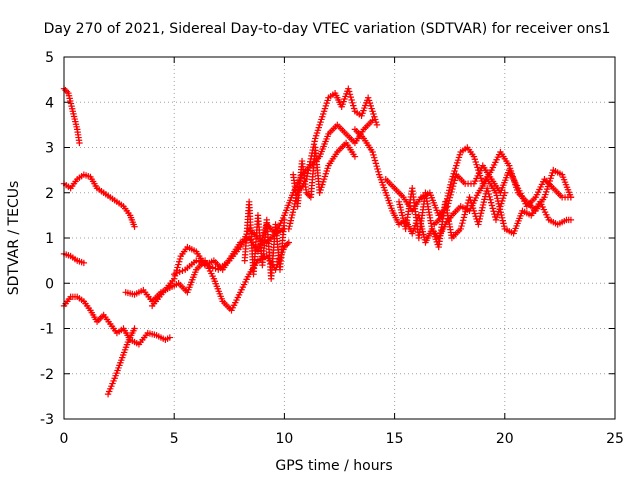 This screenshot has width=640, height=480. I want to click on y-axis-label: SDTVAR / TECUs, so click(14, 238).